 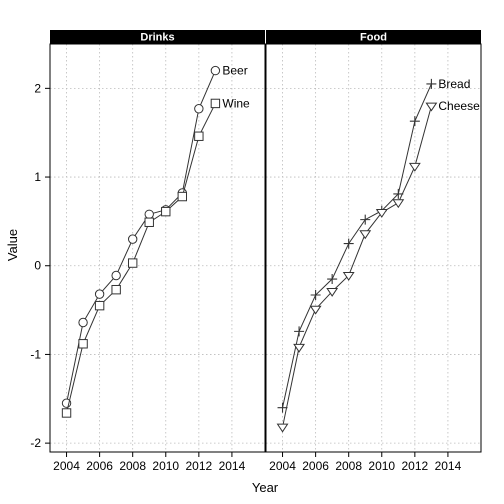 What do you see at coordinates (265, 487) in the screenshot?
I see `x-axis-title: Year` at bounding box center [265, 487].